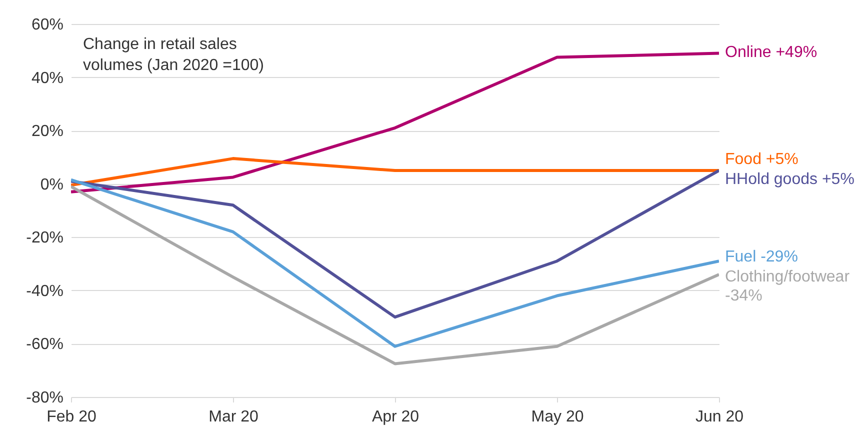 Image resolution: width=868 pixels, height=432 pixels. What do you see at coordinates (761, 257) in the screenshot?
I see `series-label: Fuel -29%` at bounding box center [761, 257].